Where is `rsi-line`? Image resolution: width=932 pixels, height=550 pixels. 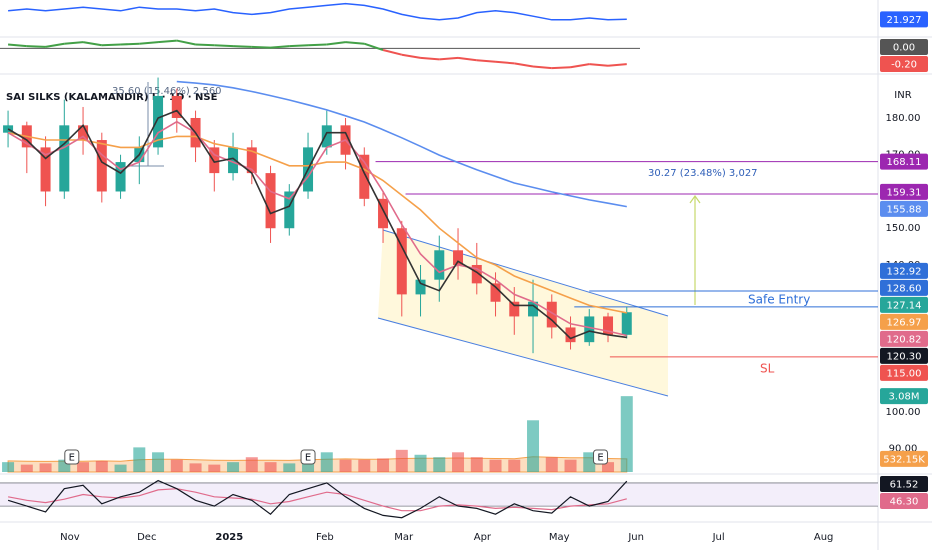
rsi-line is located at coordinates (317, 499).